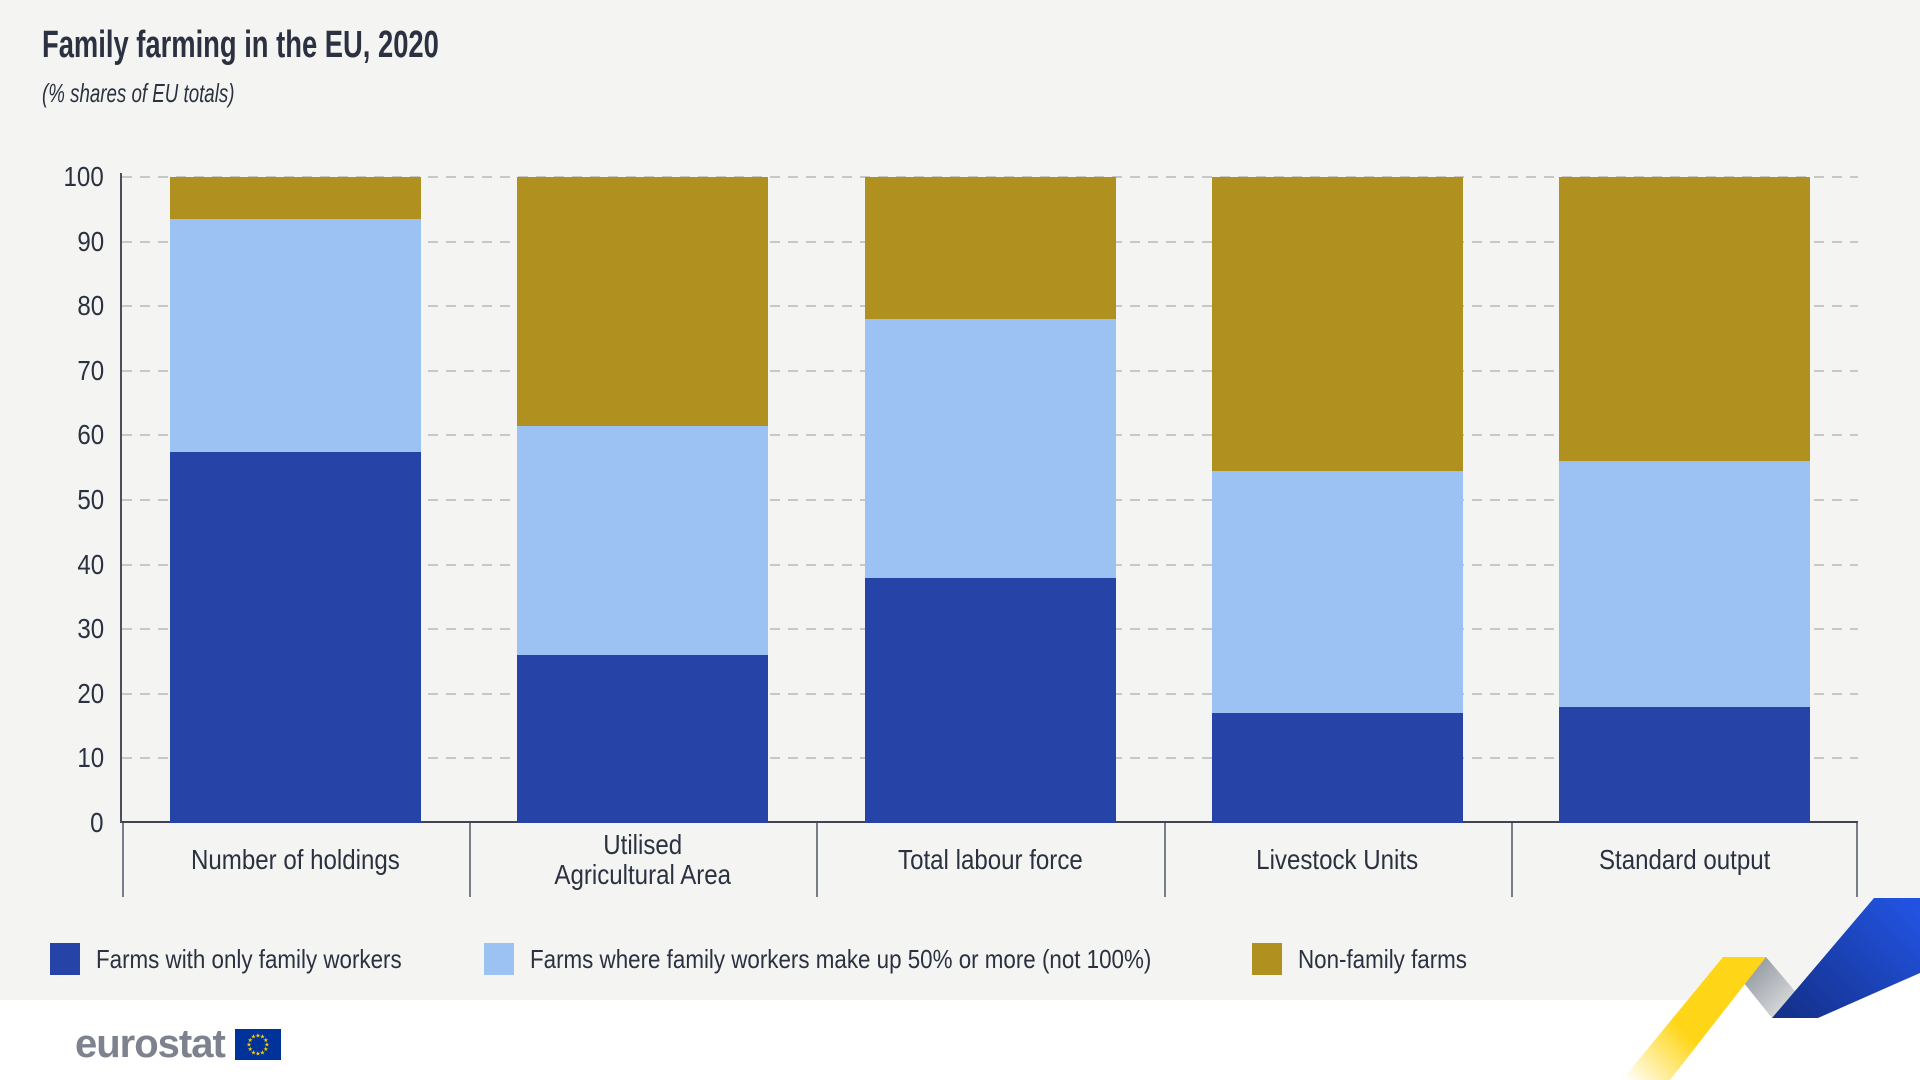 This screenshot has height=1080, width=1920. What do you see at coordinates (1337, 324) in the screenshot?
I see `bar-segment-series3-cat4` at bounding box center [1337, 324].